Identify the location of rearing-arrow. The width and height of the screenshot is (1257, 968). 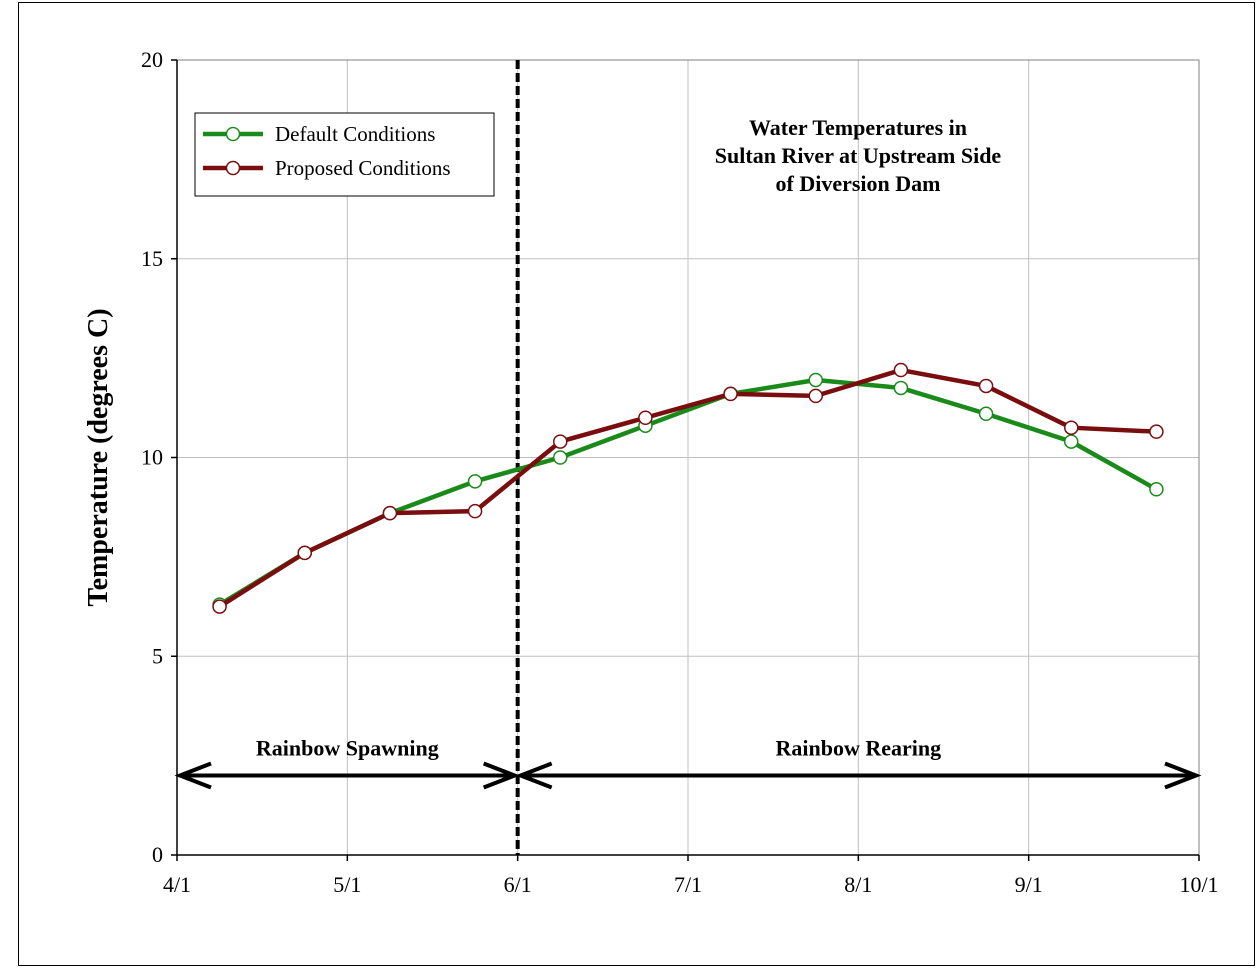
(858, 775).